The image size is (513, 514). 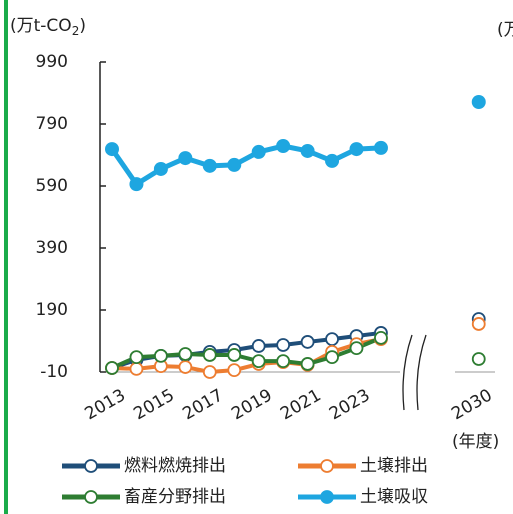 I want to click on y-axis-label: (万t-CO2), so click(x=48, y=27).